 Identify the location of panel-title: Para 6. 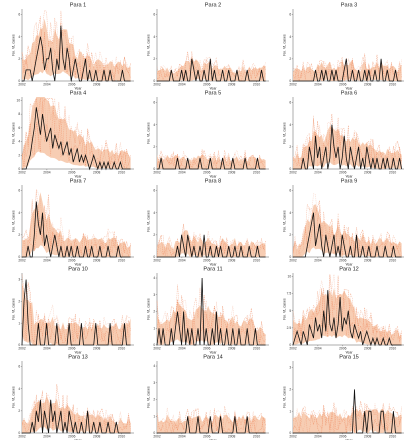
(349, 94).